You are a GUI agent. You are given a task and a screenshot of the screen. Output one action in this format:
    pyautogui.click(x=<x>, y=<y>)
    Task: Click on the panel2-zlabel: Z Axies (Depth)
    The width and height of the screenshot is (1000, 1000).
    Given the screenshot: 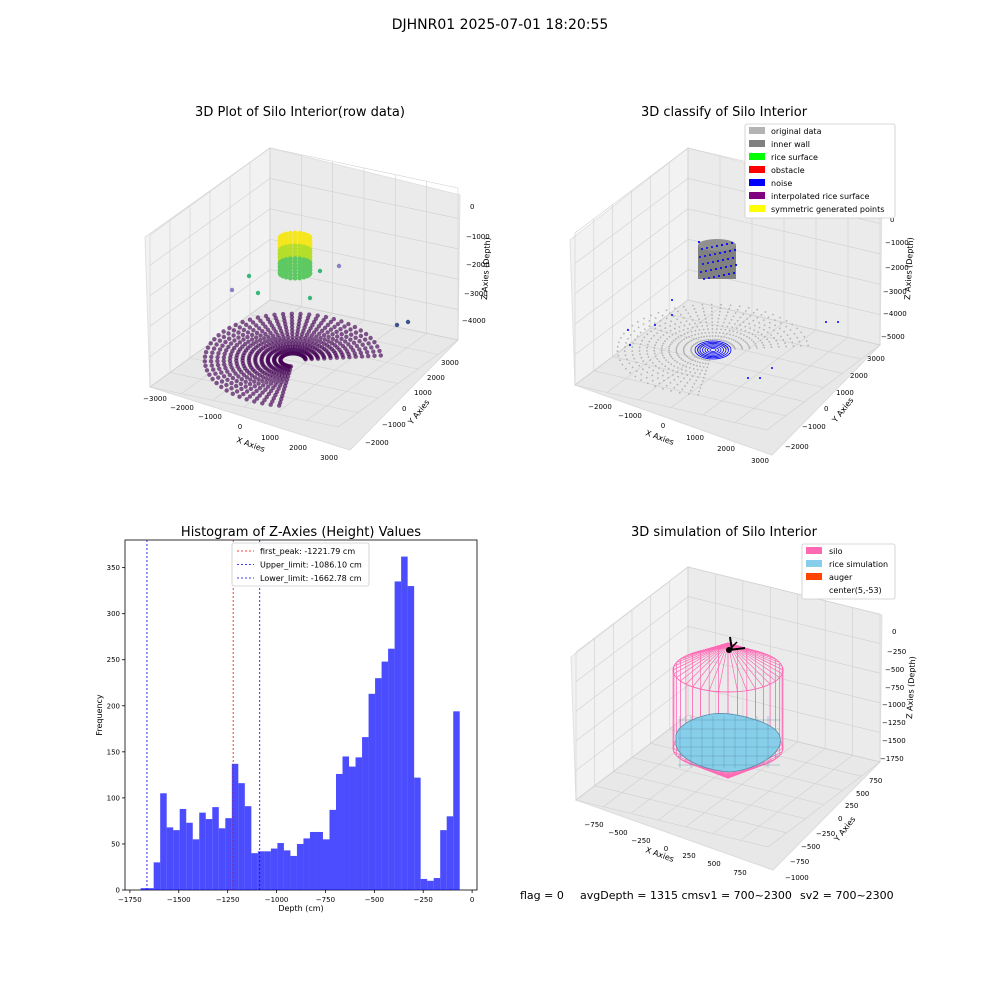 What is the action you would take?
    pyautogui.click(x=909, y=268)
    